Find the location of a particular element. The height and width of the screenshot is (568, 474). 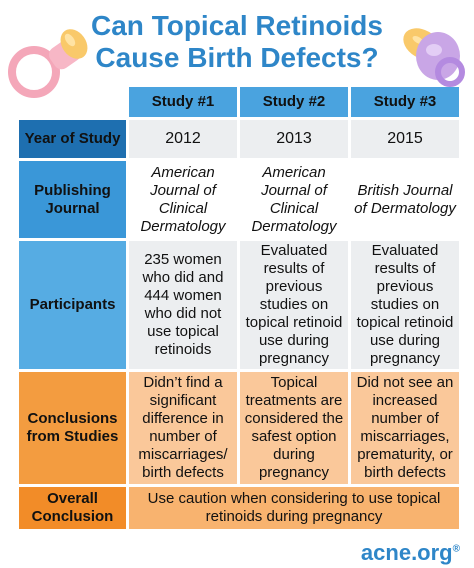

table-cell: 2013 is located at coordinates (294, 139).